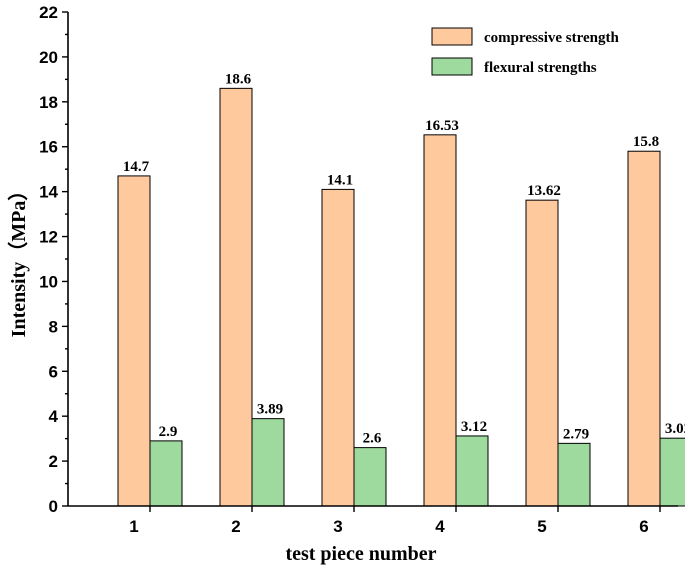  What do you see at coordinates (48, 147) in the screenshot?
I see `y-tick-label: 16` at bounding box center [48, 147].